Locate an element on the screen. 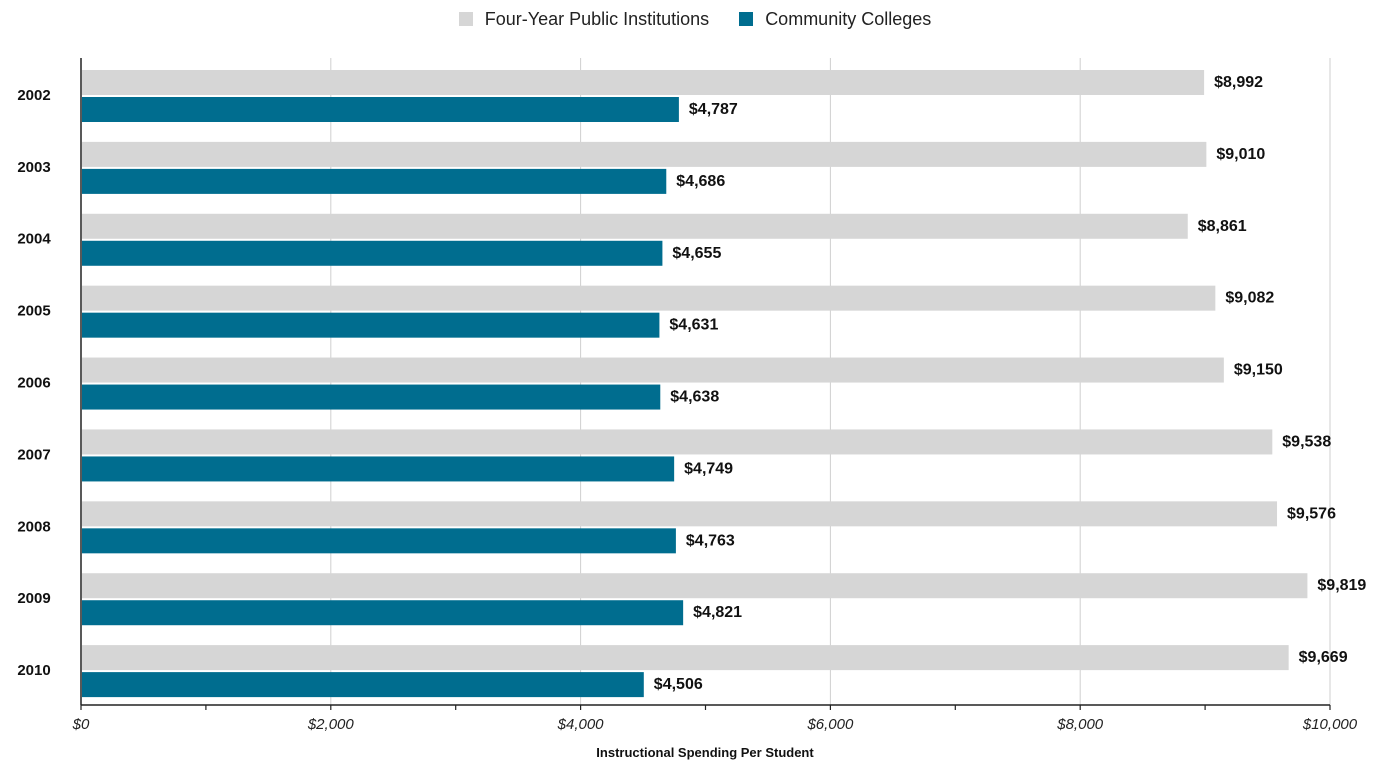  x-tick-label: $4,000 is located at coordinates (581, 724).